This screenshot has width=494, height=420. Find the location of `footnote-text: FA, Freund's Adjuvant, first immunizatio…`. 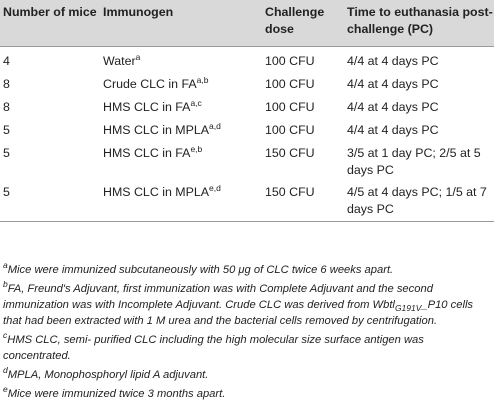

footnote-text: FA, Freund's Adjuvant, first immunizatio… is located at coordinates (218, 297).